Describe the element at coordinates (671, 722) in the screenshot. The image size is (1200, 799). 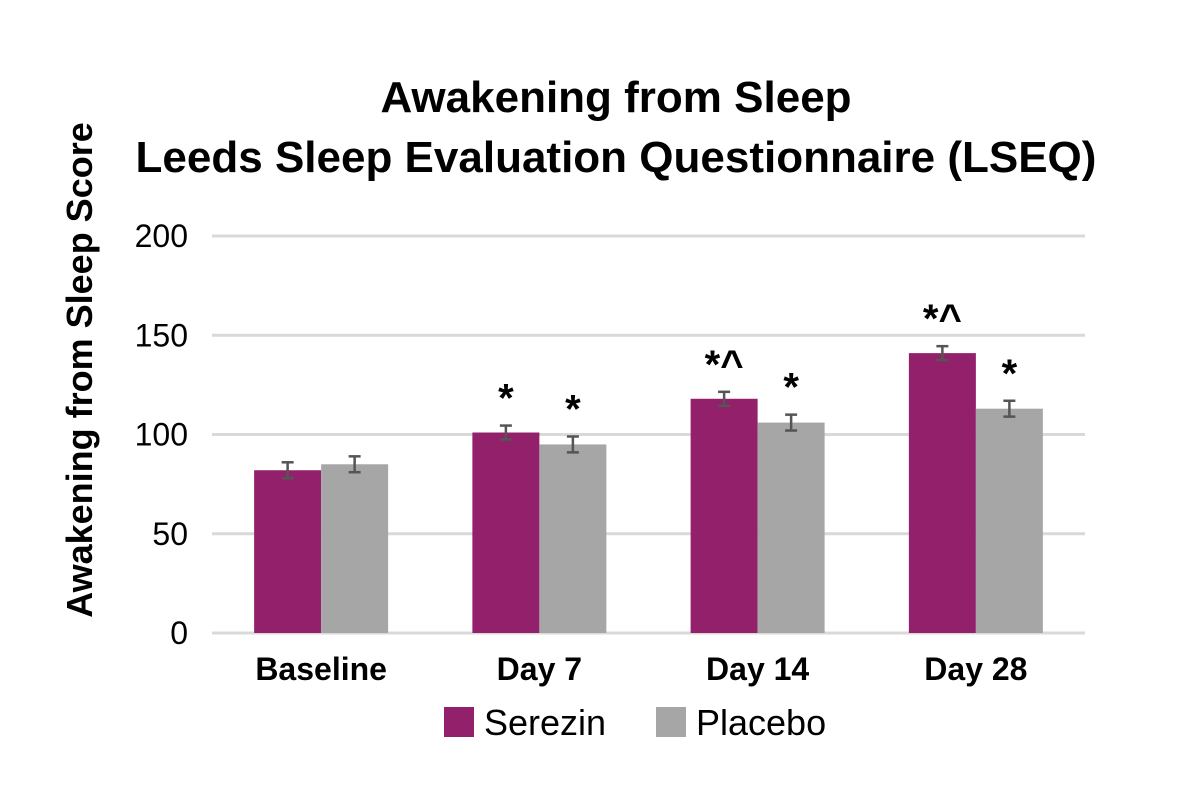
I see `legend-swatch-placebo` at that location.